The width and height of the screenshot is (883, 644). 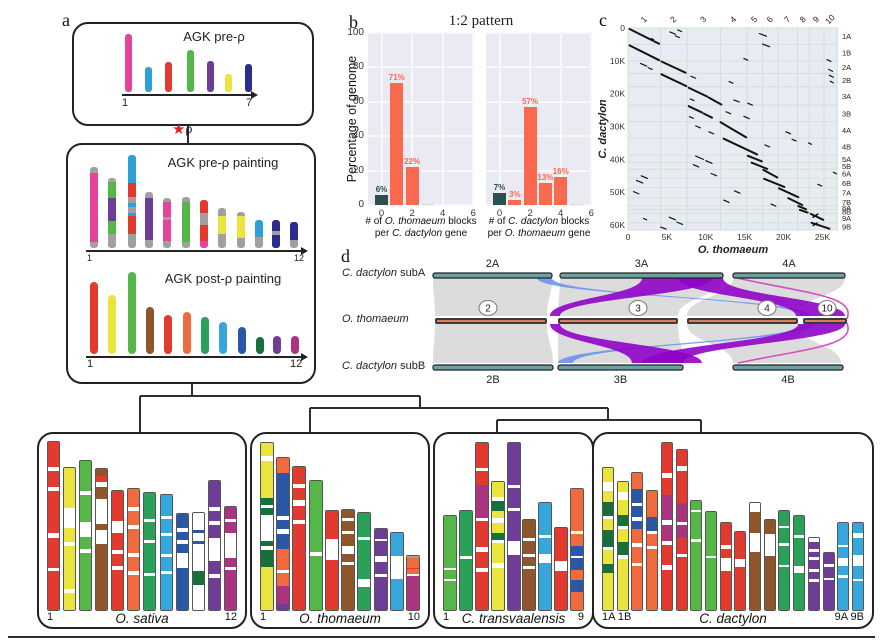 I want to click on y-tick-label: 80, so click(x=358, y=67).